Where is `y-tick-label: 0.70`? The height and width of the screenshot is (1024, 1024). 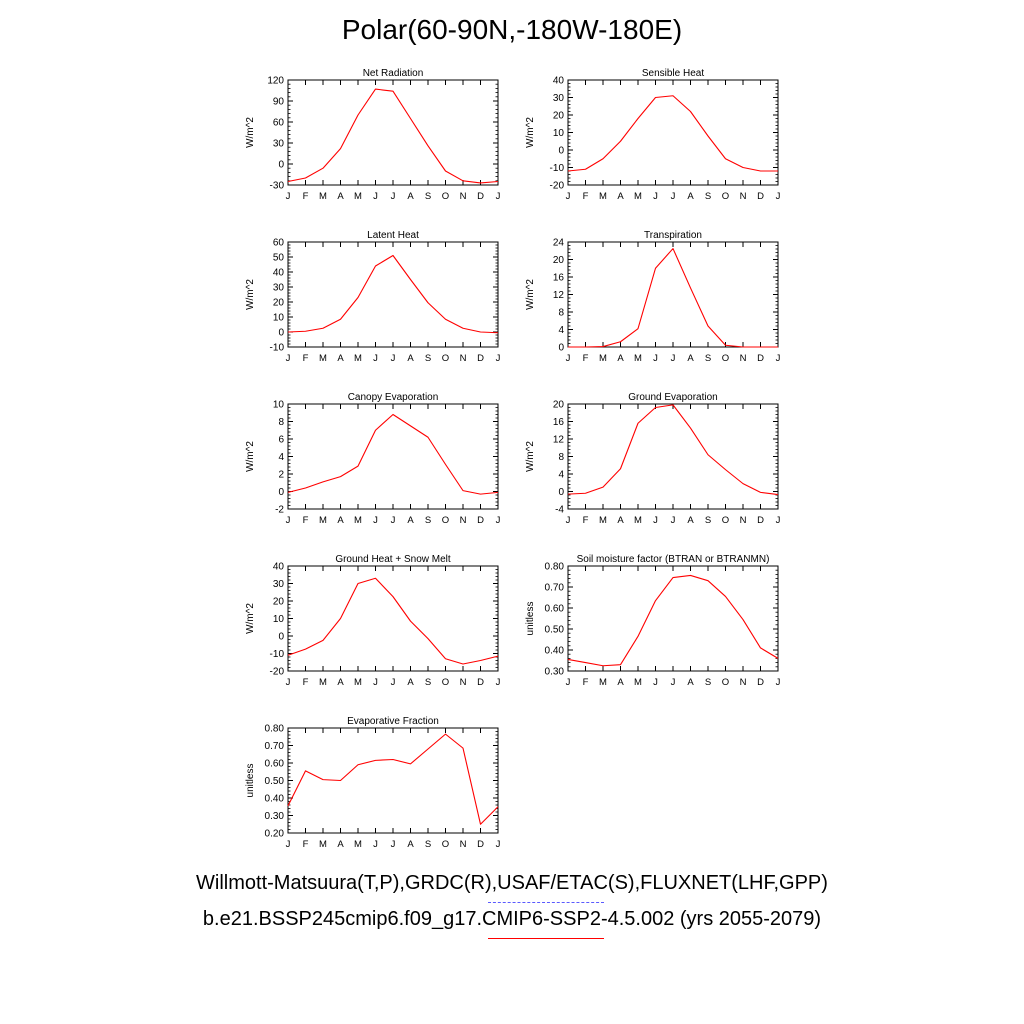 y-tick-label: 0.70 is located at coordinates (275, 746).